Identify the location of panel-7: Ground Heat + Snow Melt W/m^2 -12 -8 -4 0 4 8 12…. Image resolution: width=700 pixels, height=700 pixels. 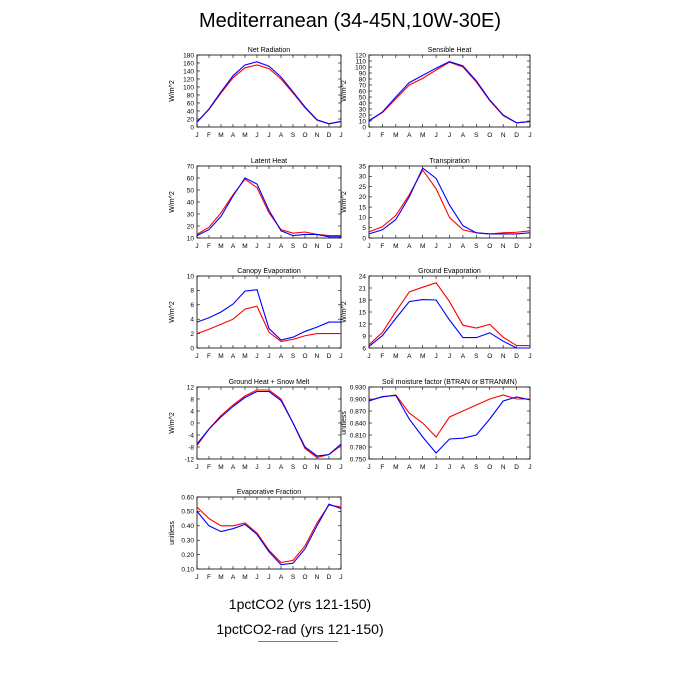
(256, 425).